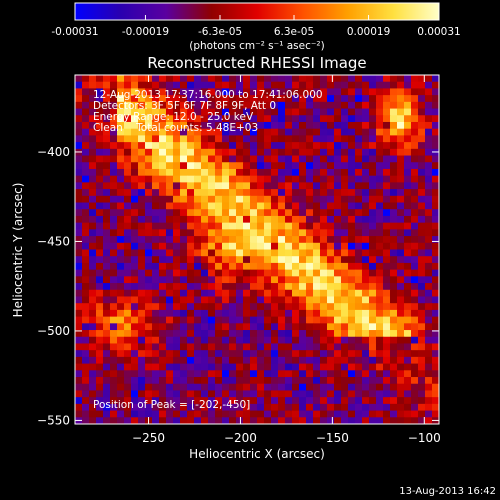 This screenshot has height=500, width=500. I want to click on y-tick-label: −400, so click(53, 152).